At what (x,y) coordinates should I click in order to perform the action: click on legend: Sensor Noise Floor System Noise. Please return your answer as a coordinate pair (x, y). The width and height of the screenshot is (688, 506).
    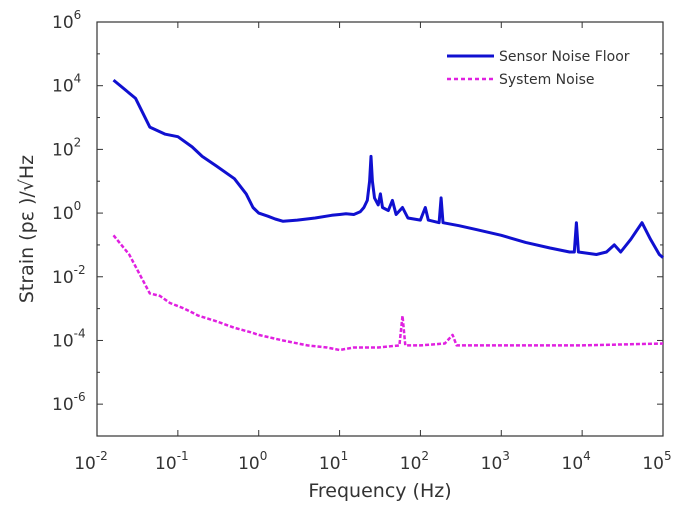
    Looking at the image, I should click on (538, 68).